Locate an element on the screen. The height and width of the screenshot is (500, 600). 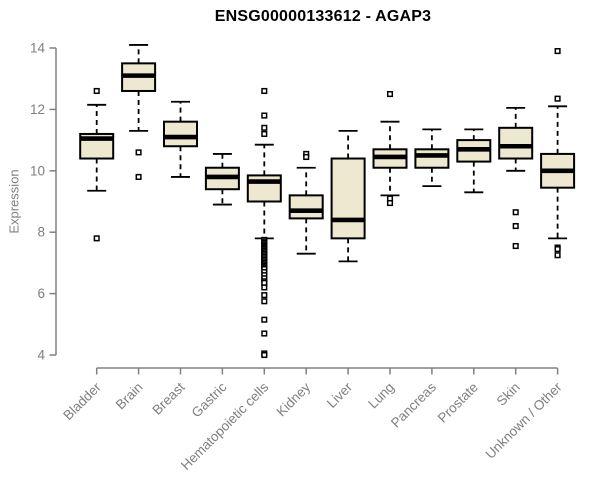
x-tick-label: Brain is located at coordinates (129, 396).